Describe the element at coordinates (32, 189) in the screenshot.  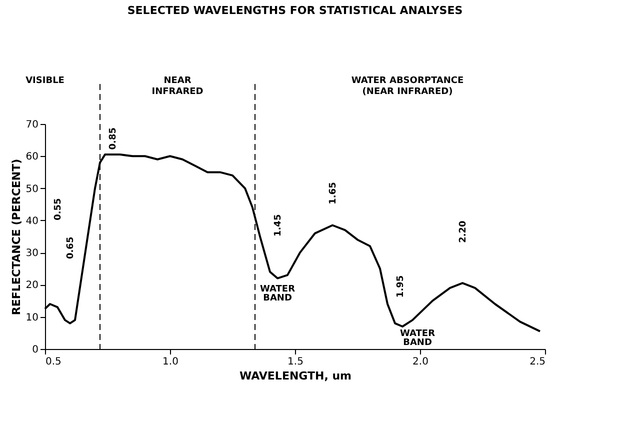
I see `y-tick-label: 50` at that location.